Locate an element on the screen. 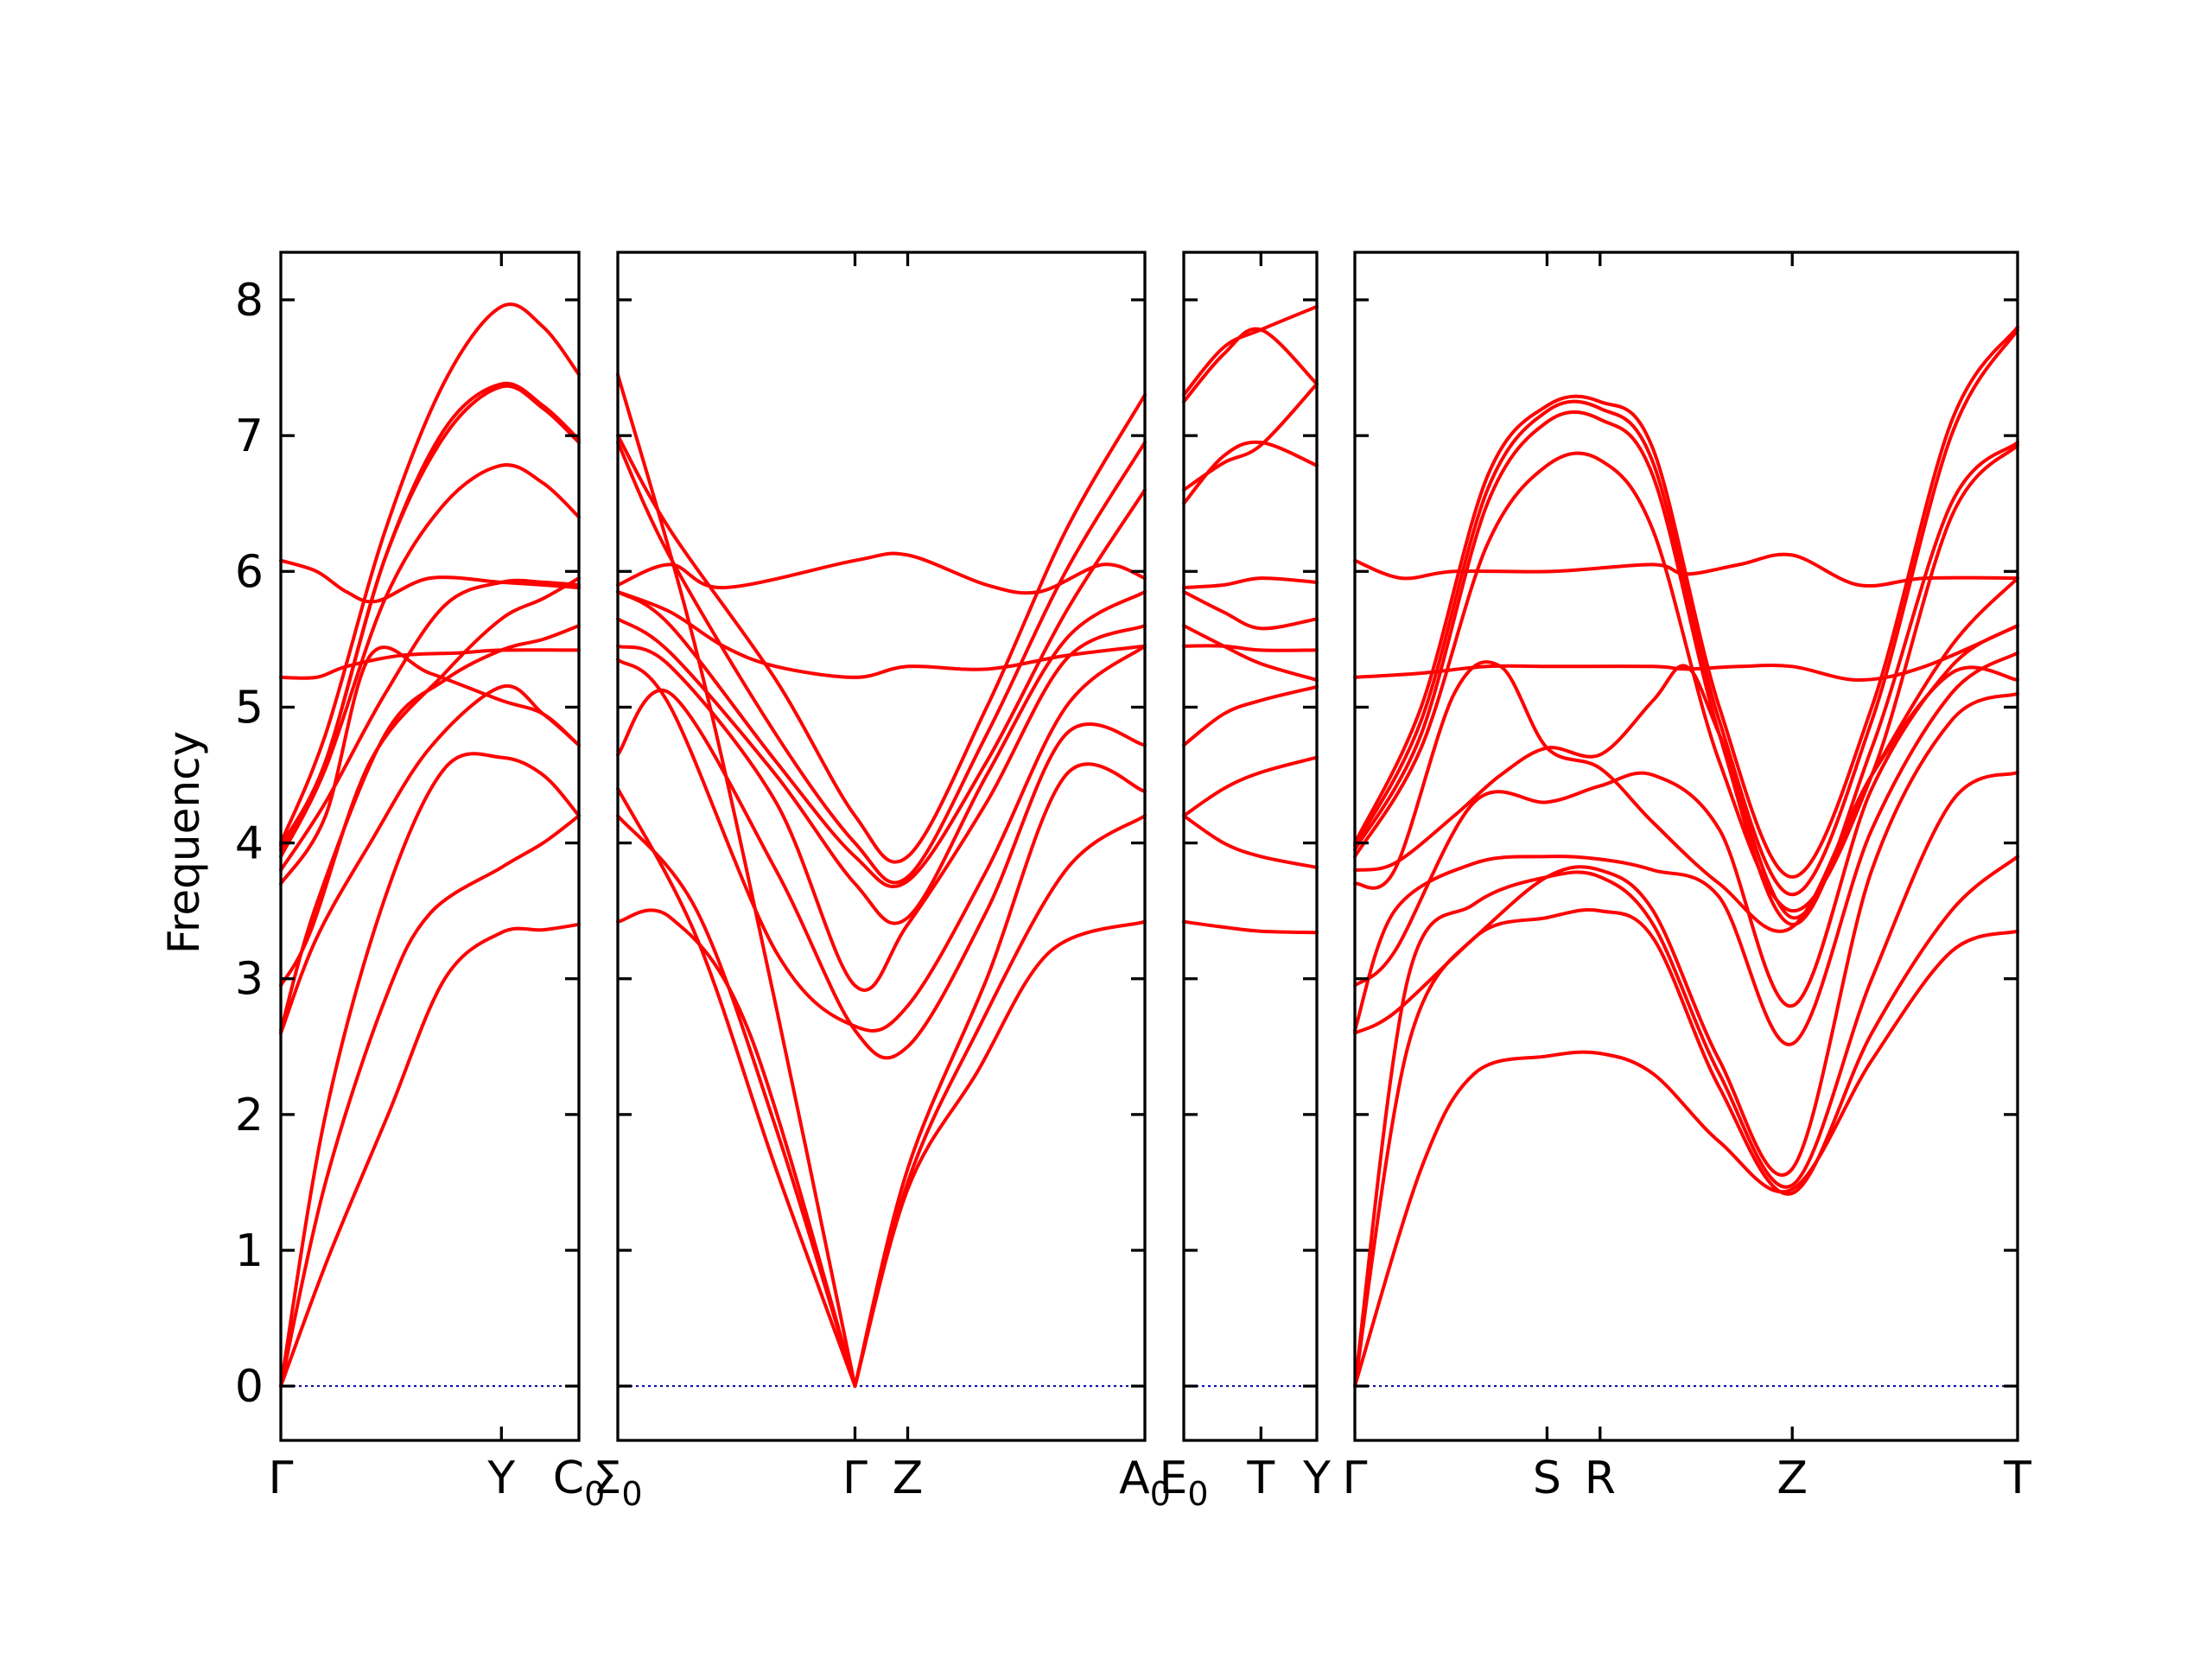 The width and height of the screenshot is (2212, 1659). y-tick-label: 3 is located at coordinates (249, 980).